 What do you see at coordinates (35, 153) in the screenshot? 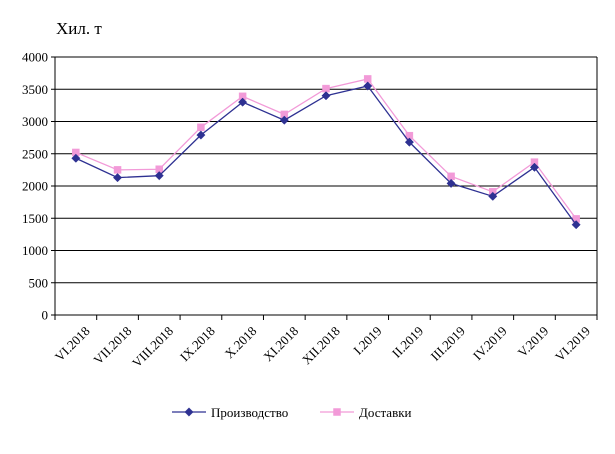
I see `y-tick-label: 2500` at bounding box center [35, 153].